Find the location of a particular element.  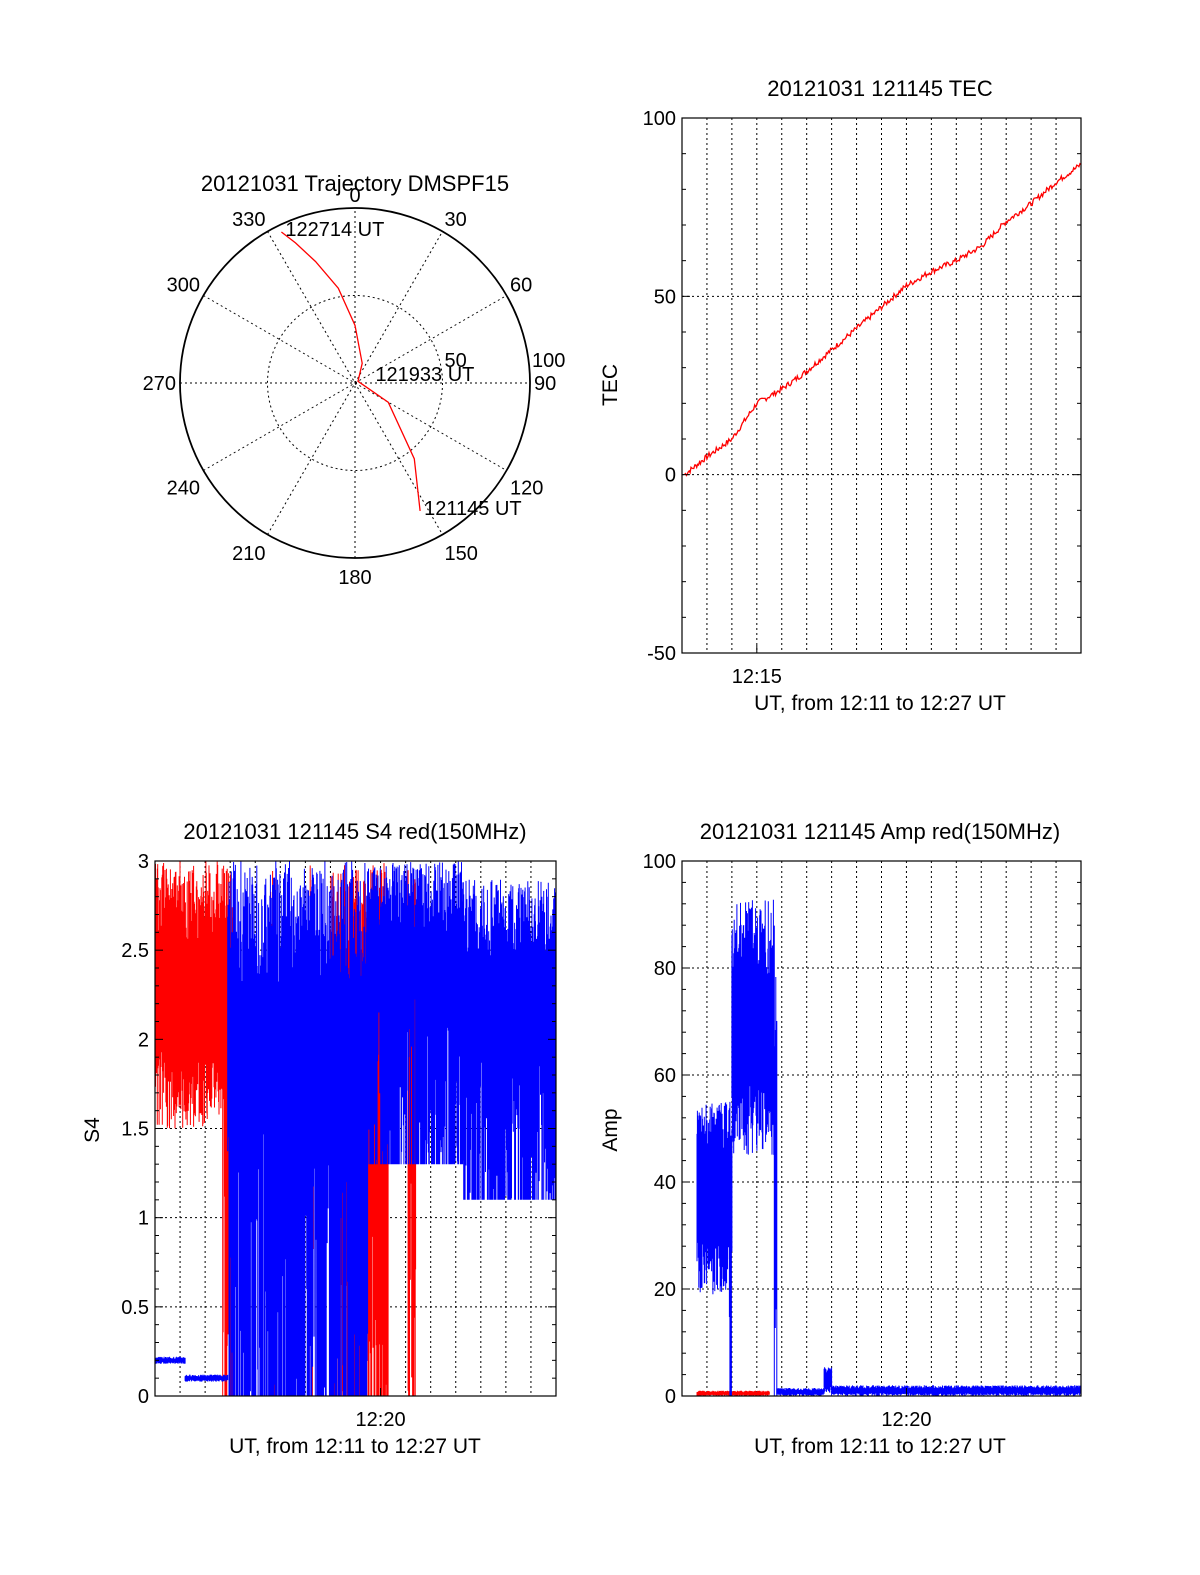

polar-spoke is located at coordinates (355, 383).